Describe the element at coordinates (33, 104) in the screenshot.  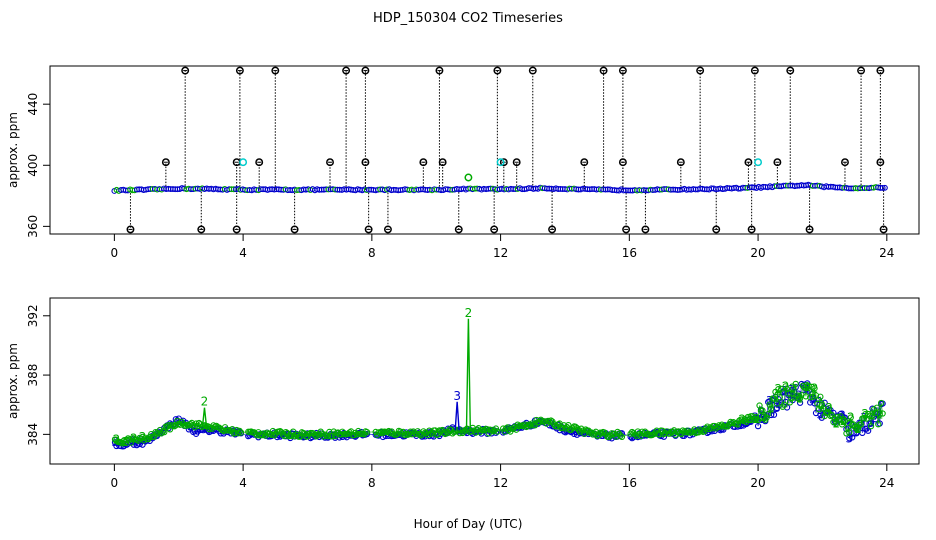
I see `top-y-tick-label: 440` at that location.